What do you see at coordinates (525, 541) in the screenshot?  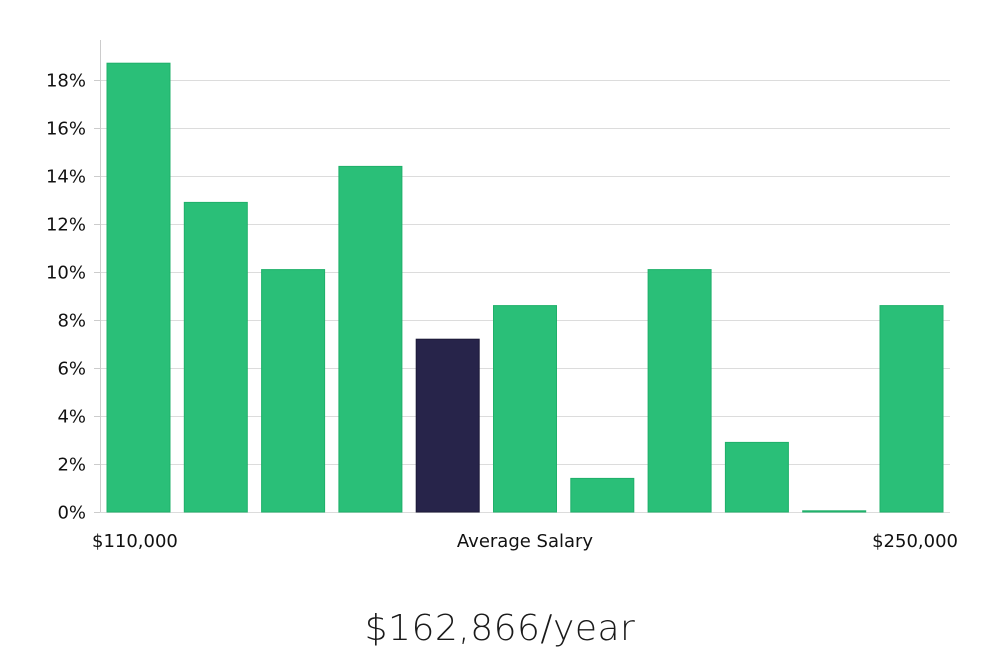 I see `x-axis-center-label: Average Salary` at bounding box center [525, 541].